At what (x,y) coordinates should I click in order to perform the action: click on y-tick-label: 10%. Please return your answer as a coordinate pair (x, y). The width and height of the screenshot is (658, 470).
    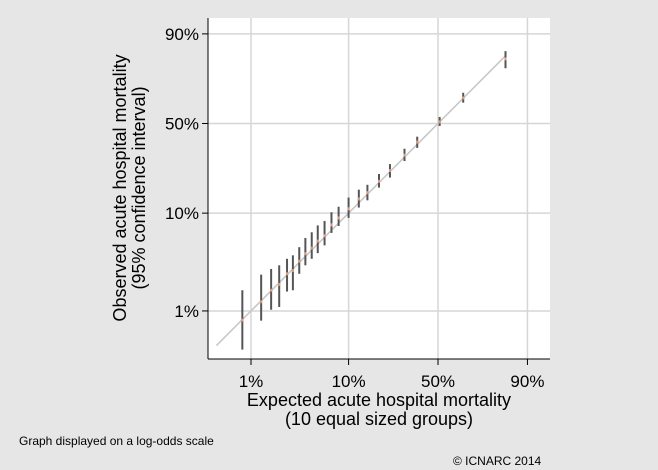
    Looking at the image, I should click on (182, 213).